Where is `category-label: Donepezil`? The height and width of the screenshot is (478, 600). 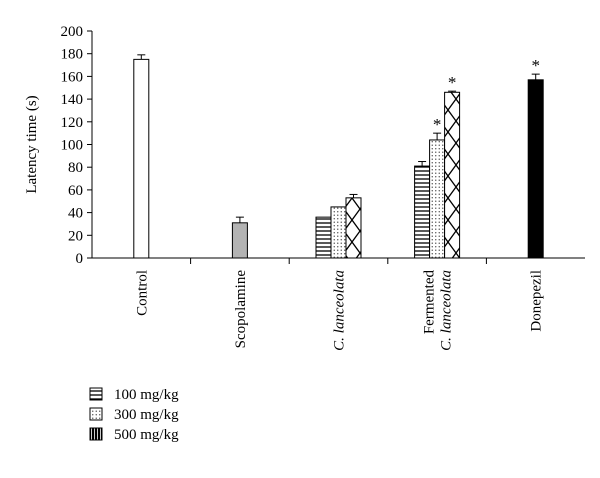
category-label: Donepezil is located at coordinates (537, 301).